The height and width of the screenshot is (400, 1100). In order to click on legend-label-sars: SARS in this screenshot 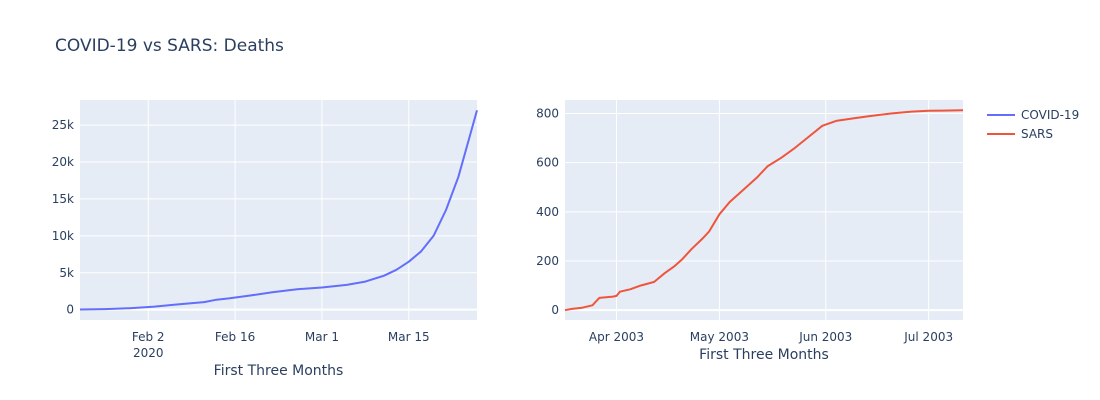, I will do `click(1037, 134)`.